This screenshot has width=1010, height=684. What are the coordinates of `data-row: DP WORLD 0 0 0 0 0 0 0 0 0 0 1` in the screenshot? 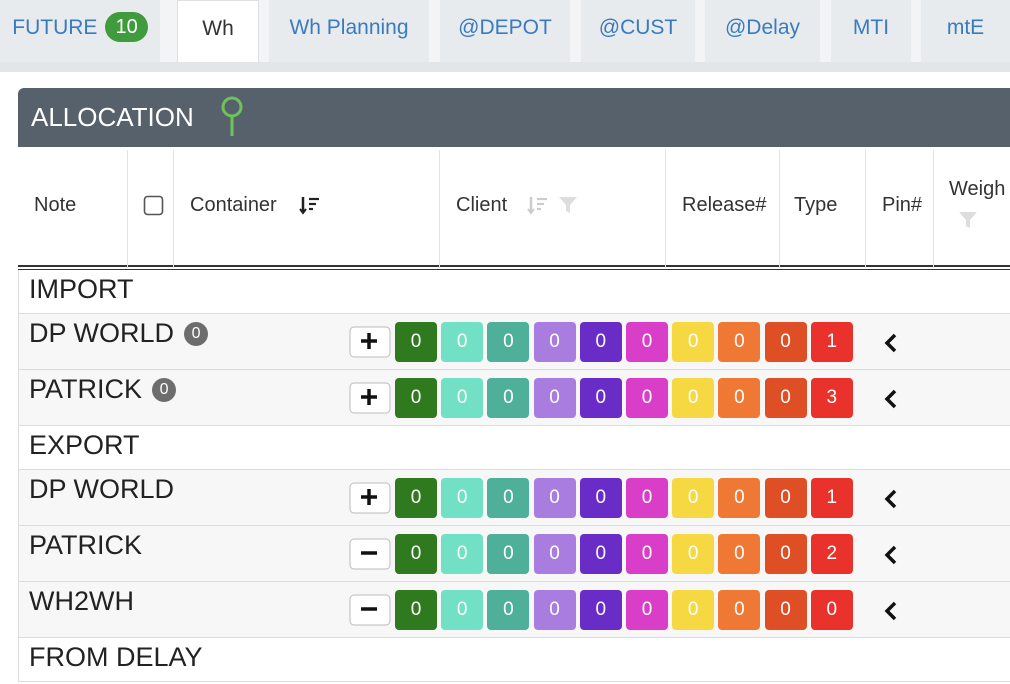 It's located at (514, 342).